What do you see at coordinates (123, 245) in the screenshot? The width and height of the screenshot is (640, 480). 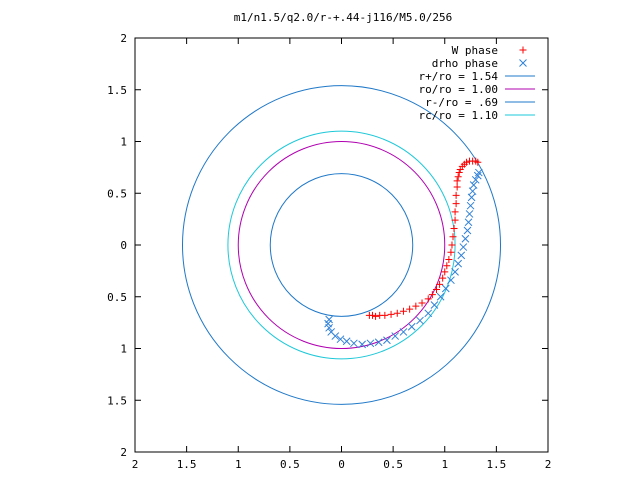 I see `y-tick-label: 0` at bounding box center [123, 245].